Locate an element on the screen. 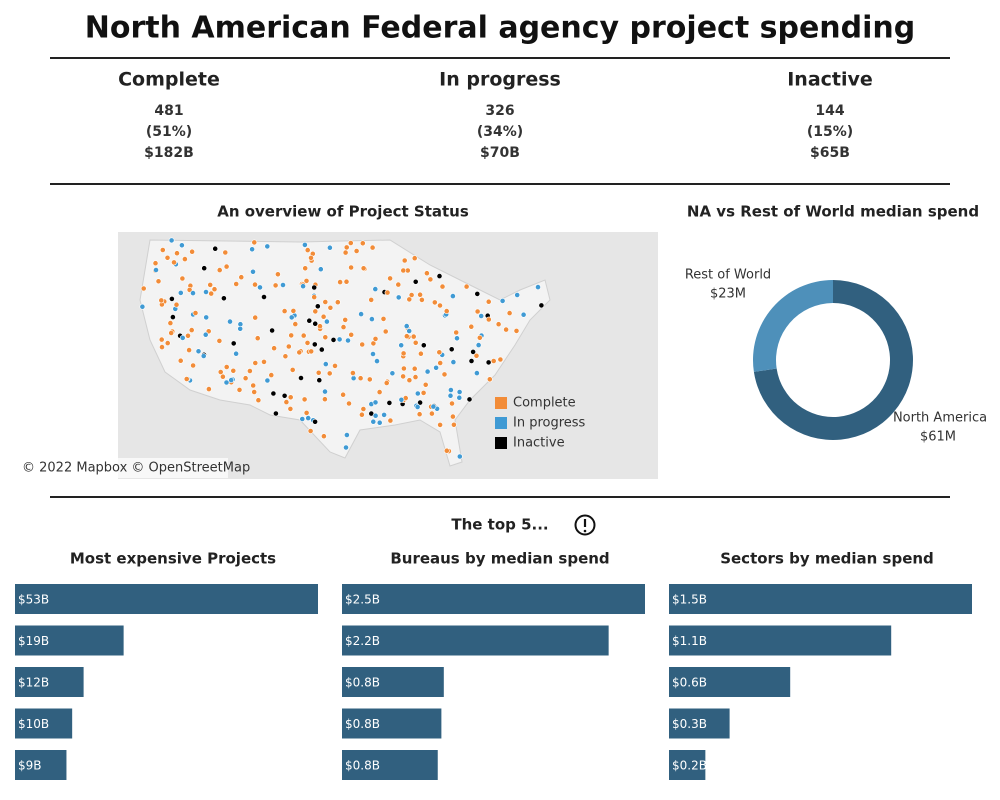 The image size is (1000, 800). bar-value-label: $0.3B is located at coordinates (689, 724).